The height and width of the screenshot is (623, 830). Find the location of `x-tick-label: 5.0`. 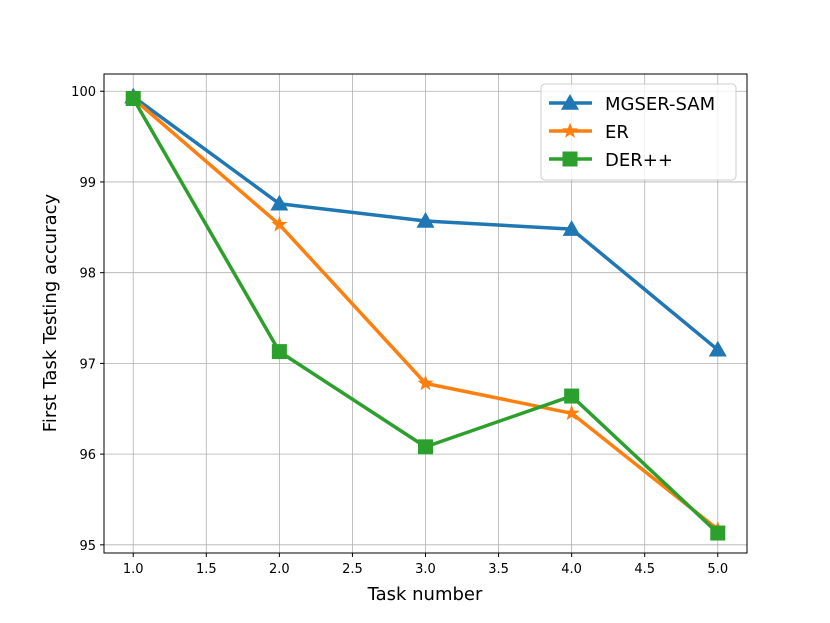

x-tick-label: 5.0 is located at coordinates (717, 569).